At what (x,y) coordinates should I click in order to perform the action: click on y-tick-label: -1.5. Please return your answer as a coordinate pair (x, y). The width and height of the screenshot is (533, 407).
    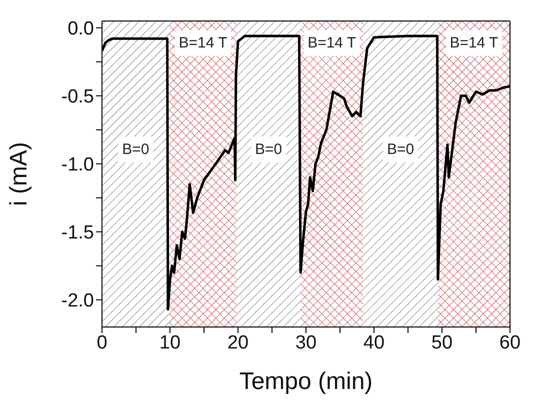
    Looking at the image, I should click on (77, 233).